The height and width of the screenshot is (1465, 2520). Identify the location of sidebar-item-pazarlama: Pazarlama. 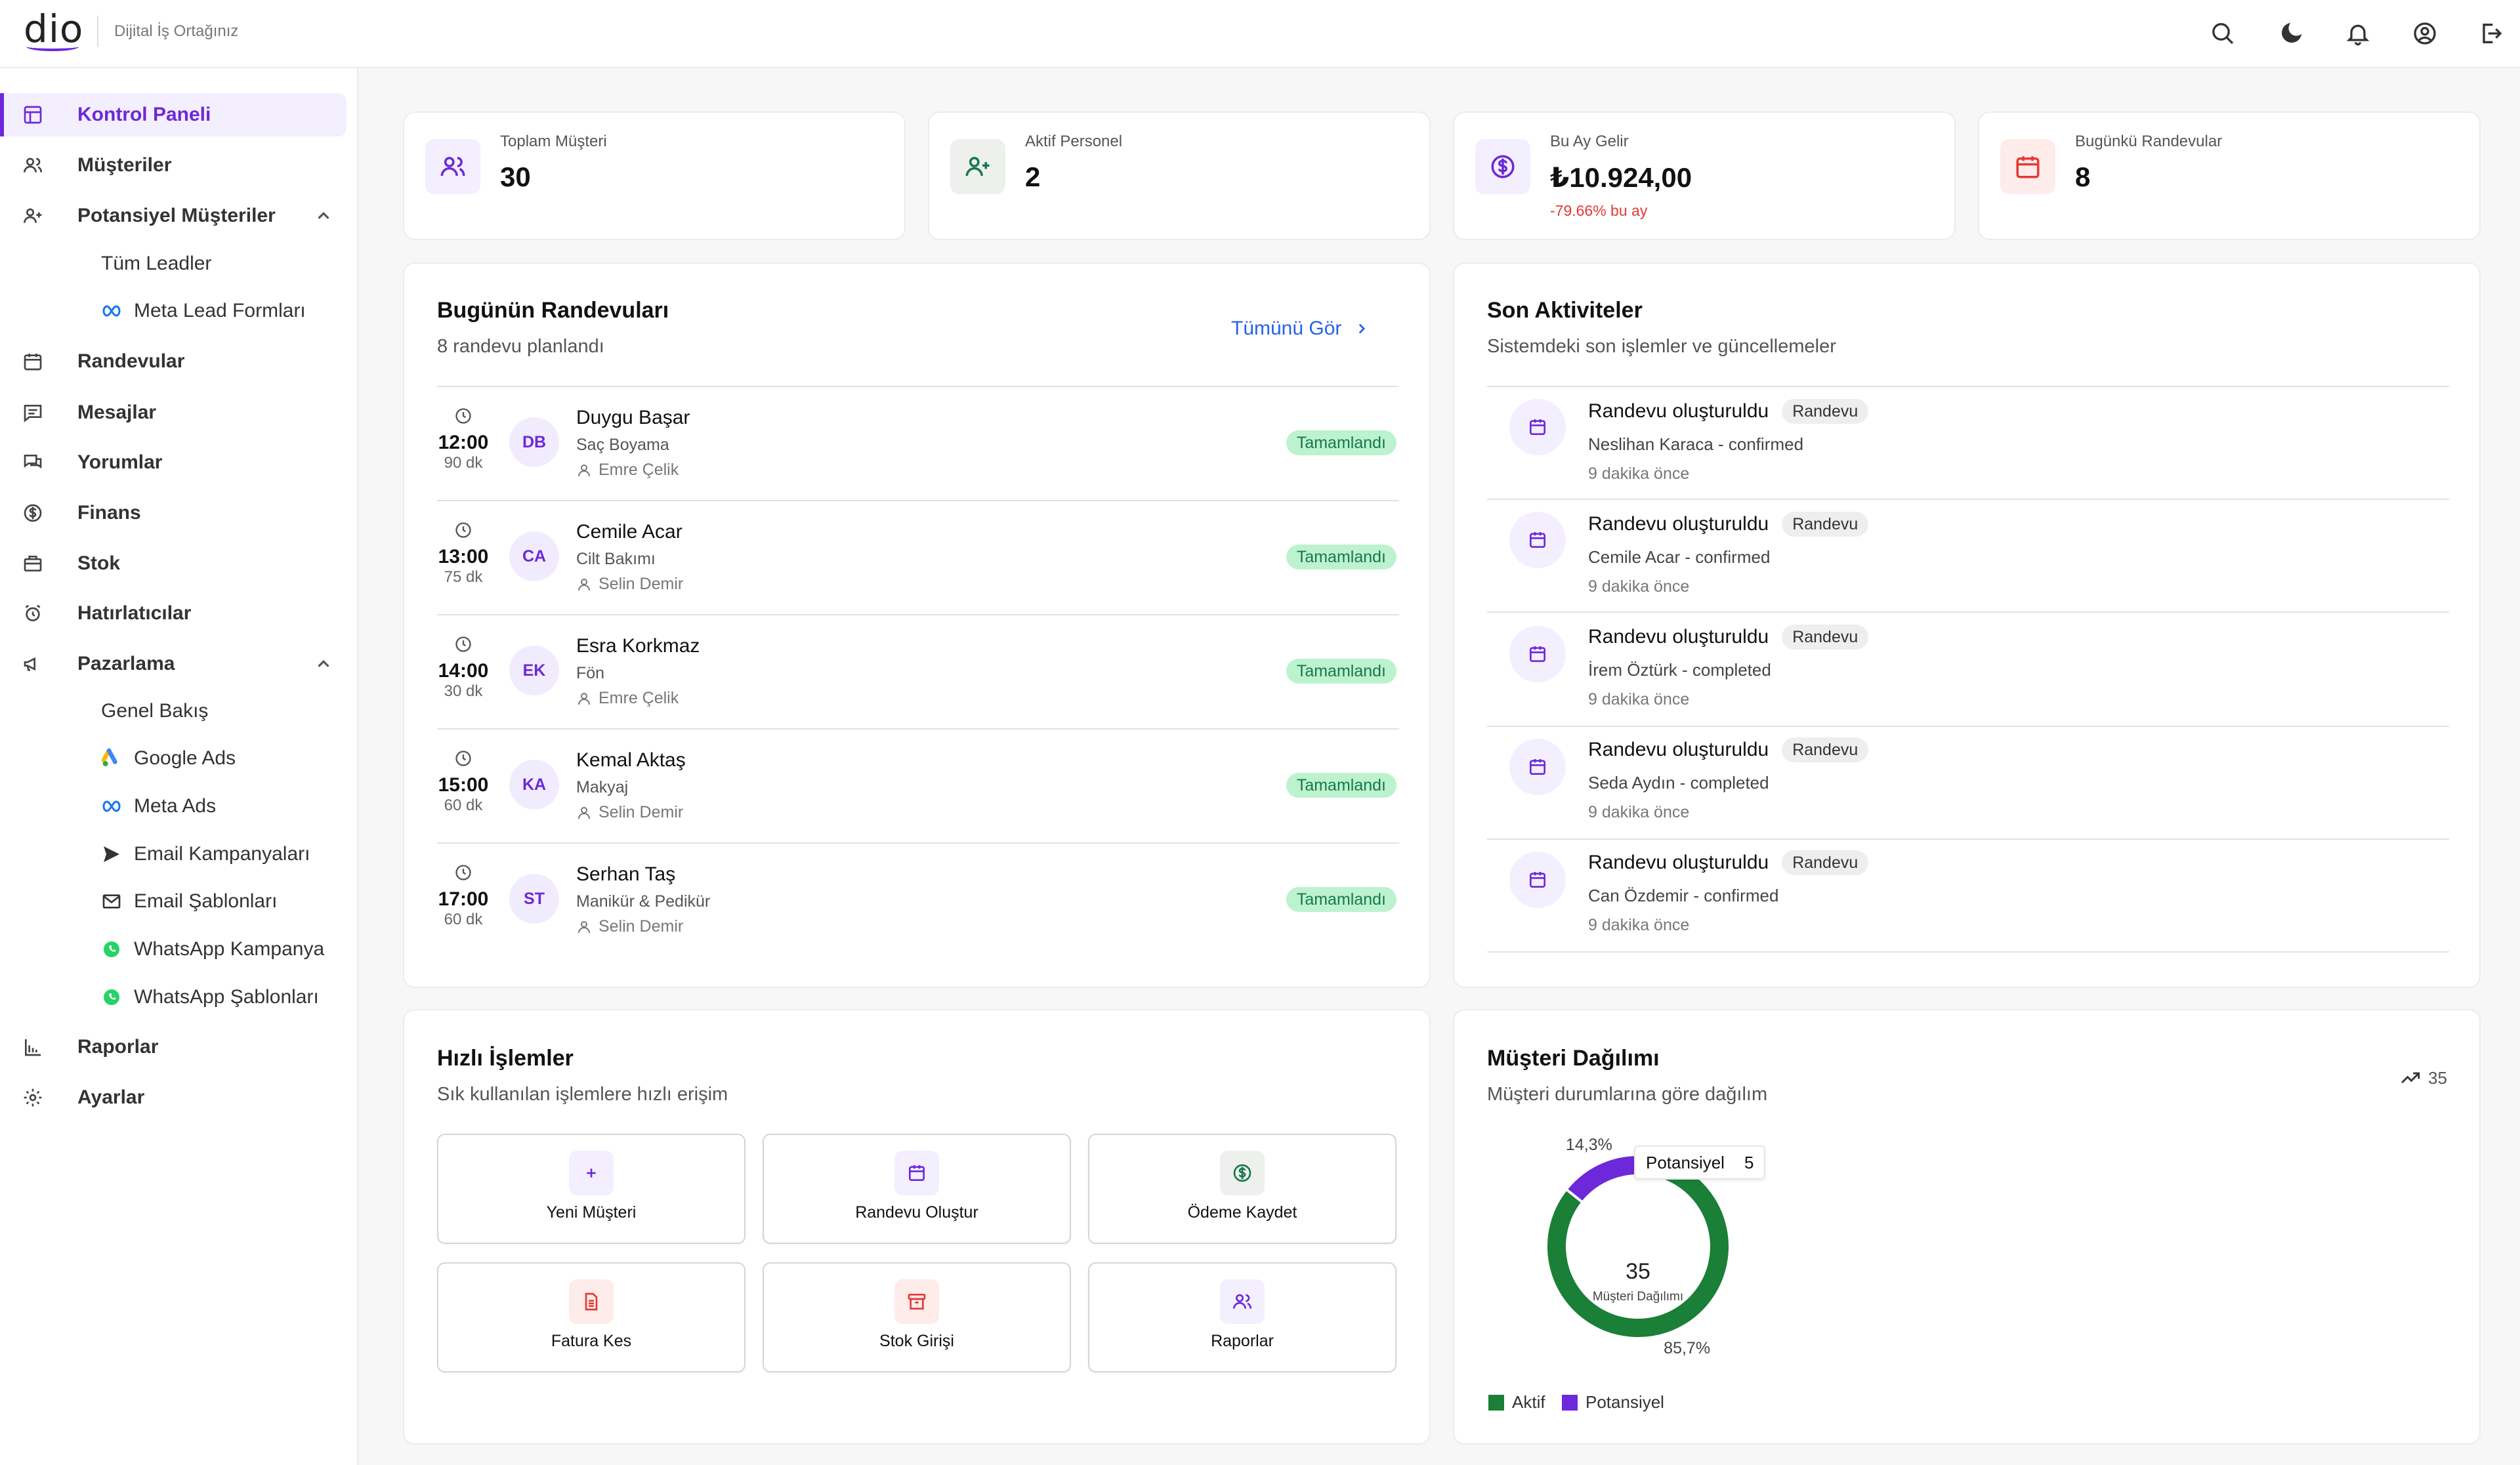
(179, 664).